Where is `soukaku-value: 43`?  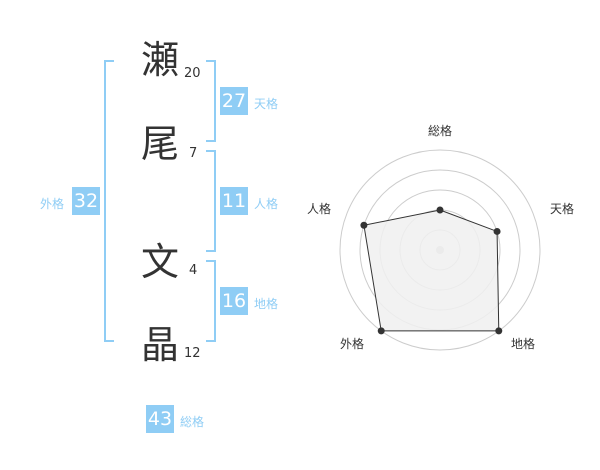
soukaku-value: 43 is located at coordinates (160, 419).